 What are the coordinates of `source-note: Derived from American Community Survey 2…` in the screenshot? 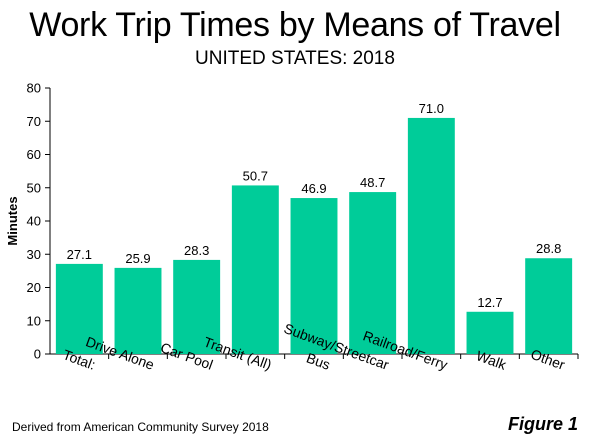 It's located at (140, 427).